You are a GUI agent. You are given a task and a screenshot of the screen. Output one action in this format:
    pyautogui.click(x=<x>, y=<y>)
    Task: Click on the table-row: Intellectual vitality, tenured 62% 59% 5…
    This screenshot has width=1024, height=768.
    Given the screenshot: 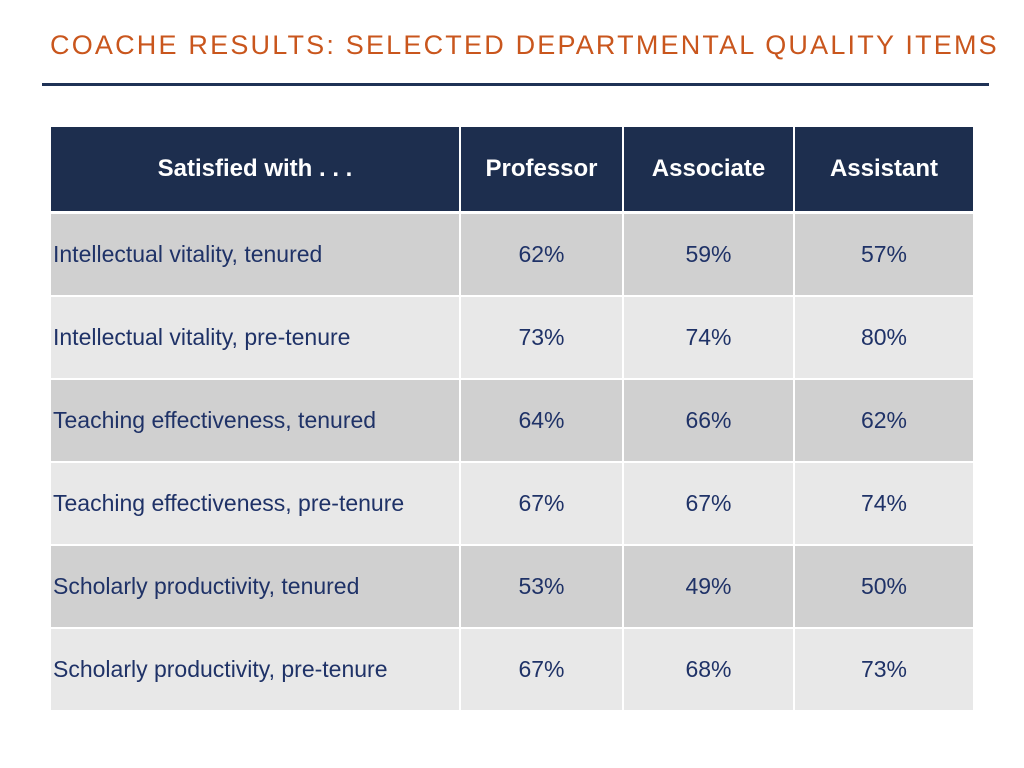 What is the action you would take?
    pyautogui.click(x=512, y=254)
    